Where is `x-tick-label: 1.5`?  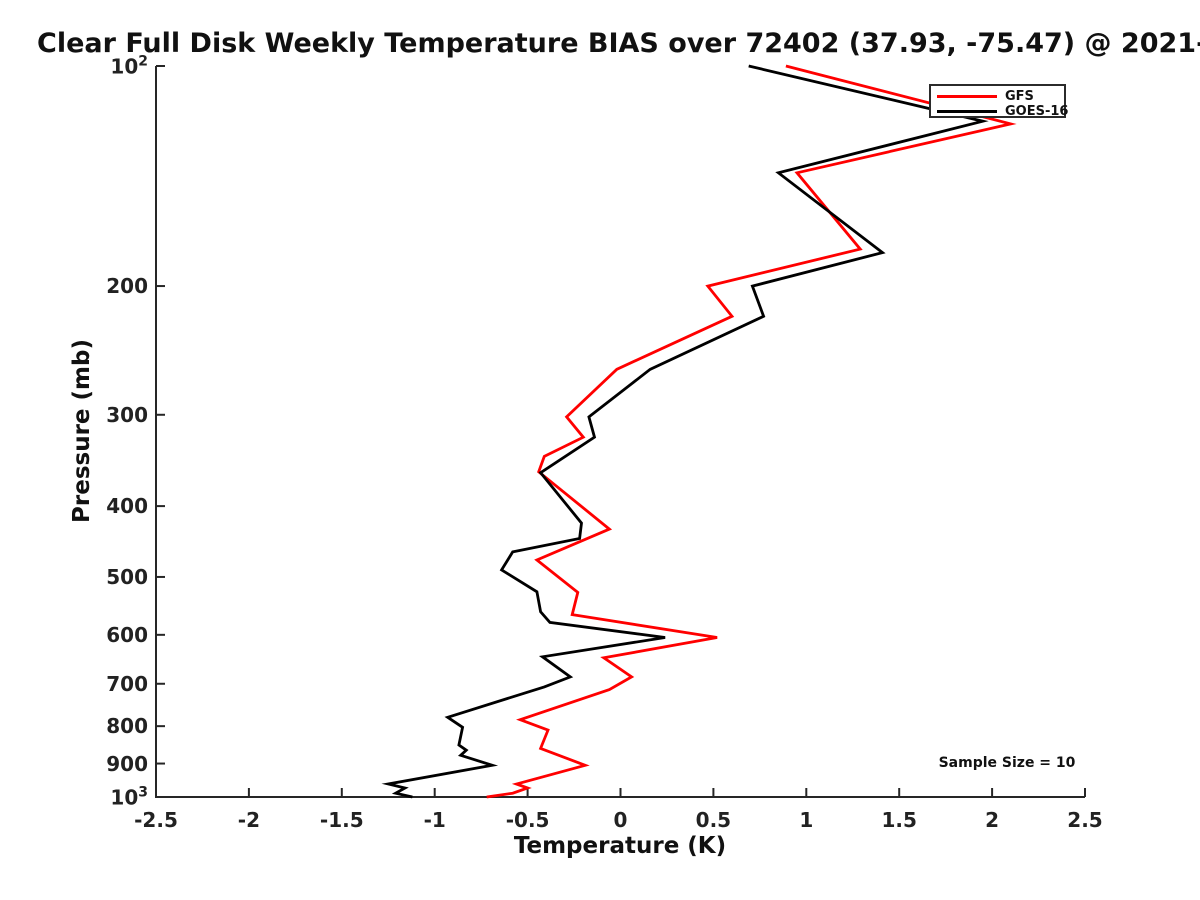 x-tick-label: 1.5 is located at coordinates (899, 820).